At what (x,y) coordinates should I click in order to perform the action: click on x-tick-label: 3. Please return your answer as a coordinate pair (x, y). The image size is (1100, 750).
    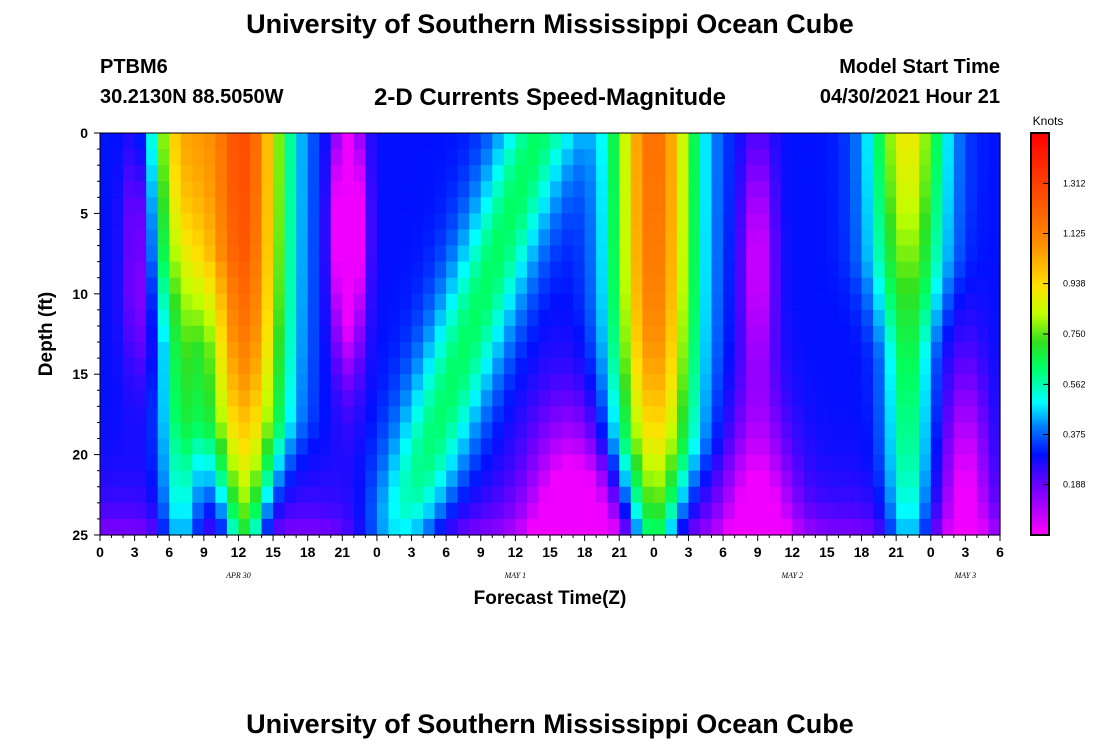
    Looking at the image, I should click on (135, 552).